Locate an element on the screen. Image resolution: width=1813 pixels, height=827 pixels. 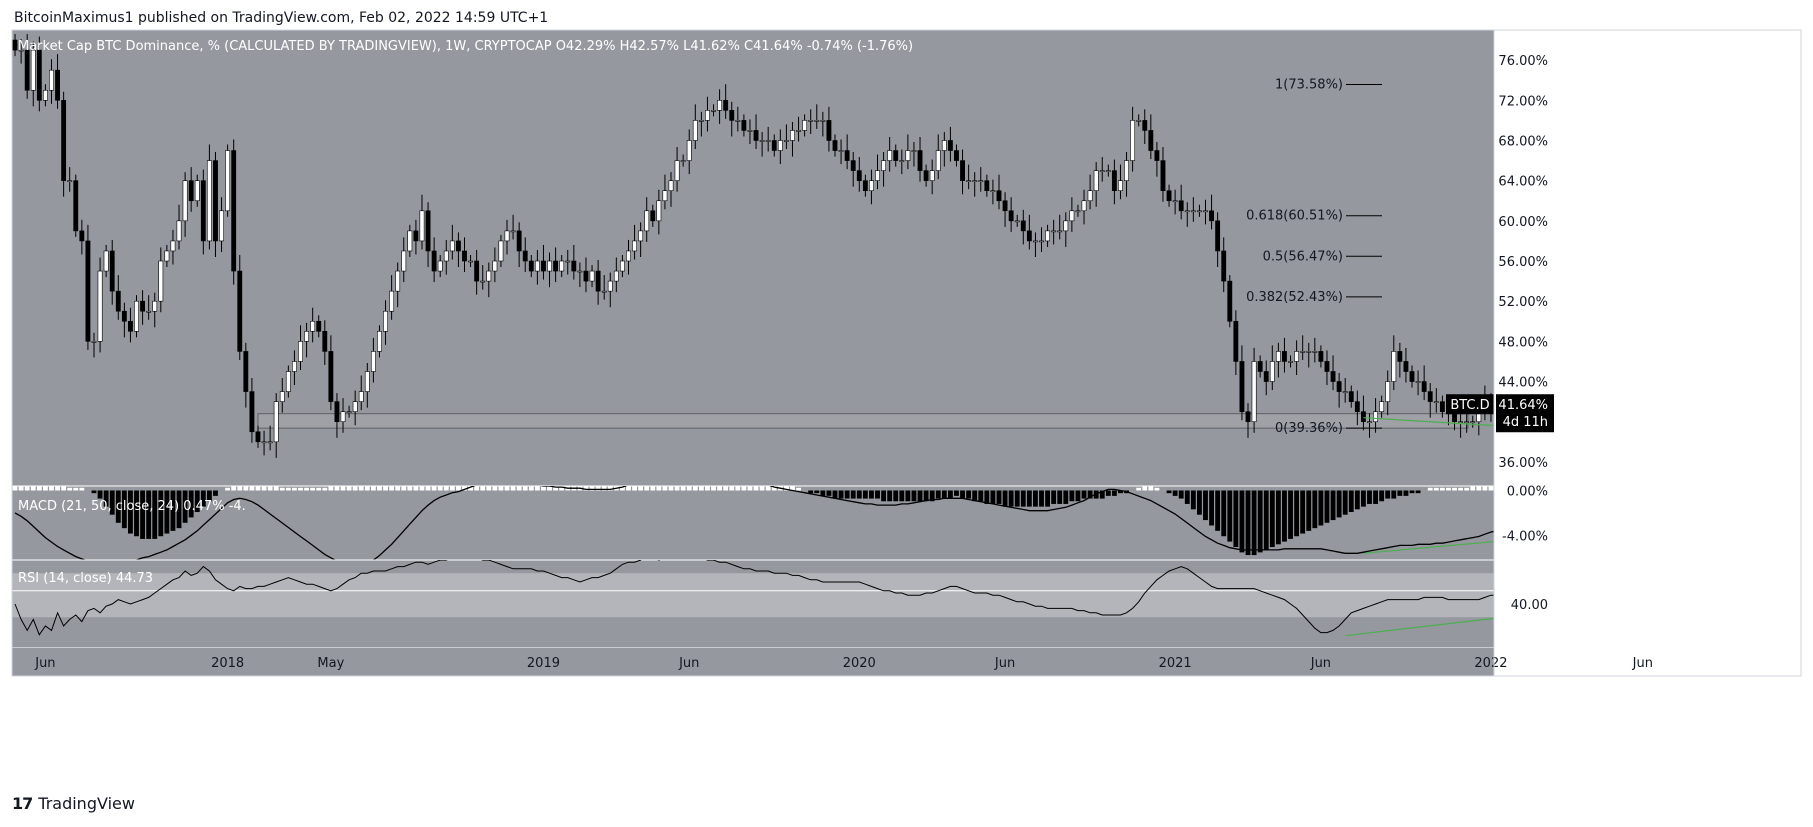
macd-pane: MACD (21, 50, close, 24) 0.47% -4. is located at coordinates (788, 522).